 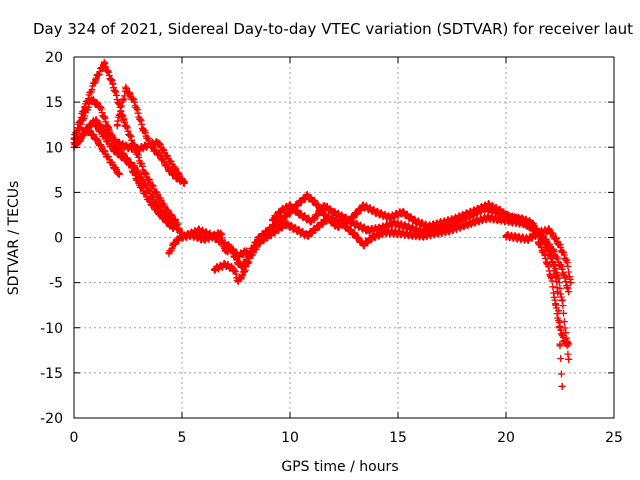 What do you see at coordinates (54, 148) in the screenshot?
I see `y-tick-label: 10` at bounding box center [54, 148].